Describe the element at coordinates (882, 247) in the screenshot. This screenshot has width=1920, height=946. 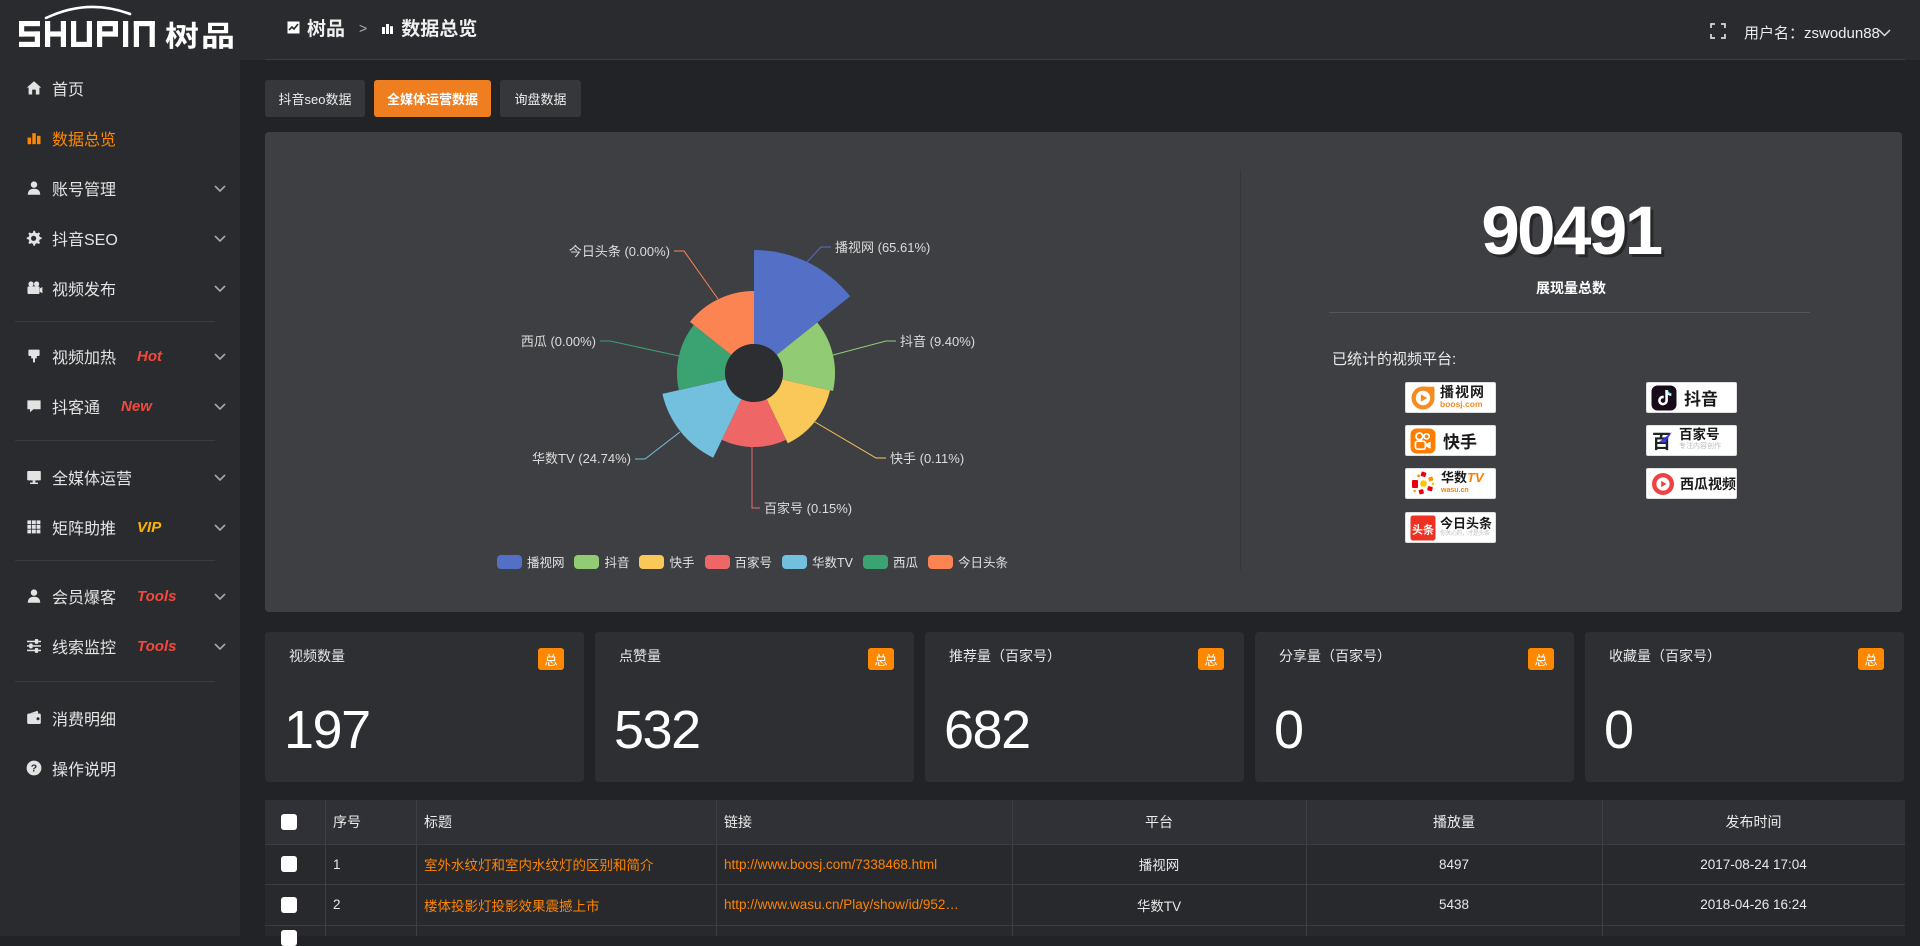
I see `svg-text: 播视网 (65.61%)` at that location.